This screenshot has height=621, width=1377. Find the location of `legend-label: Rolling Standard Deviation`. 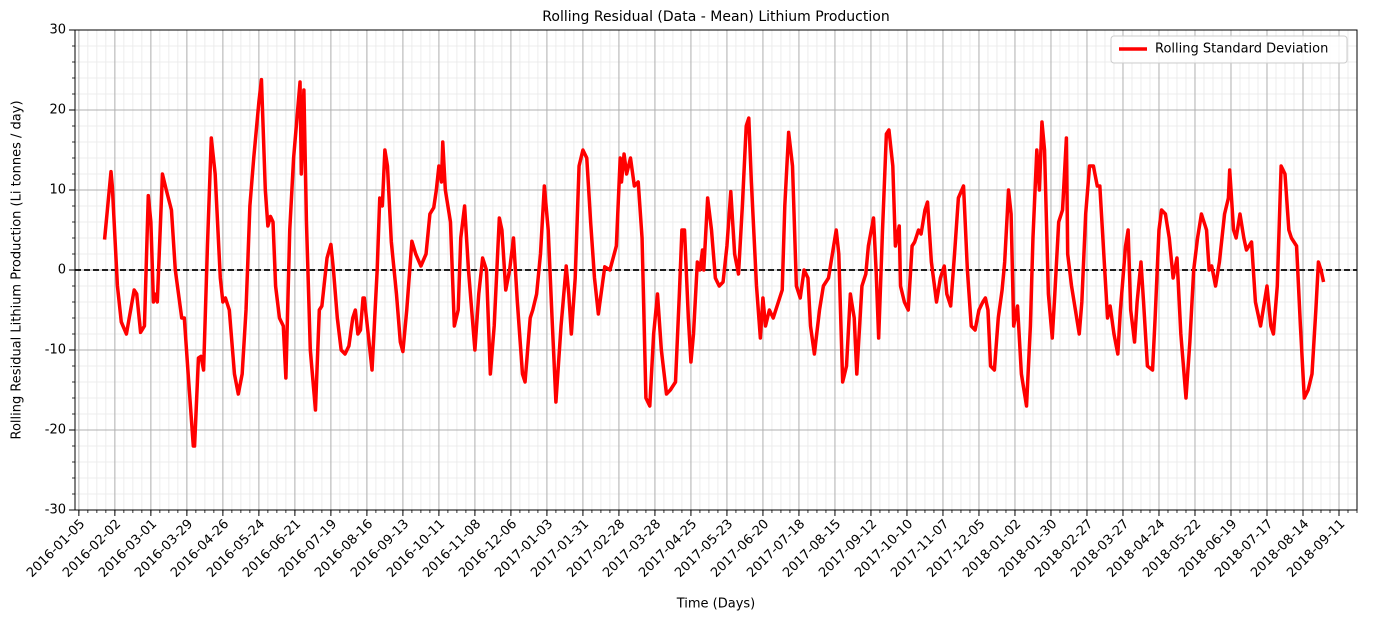

legend-label: Rolling Standard Deviation is located at coordinates (1241, 49).